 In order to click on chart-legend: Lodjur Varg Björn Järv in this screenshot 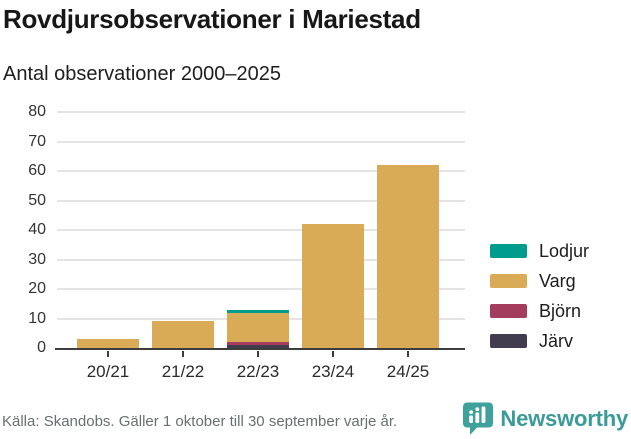, I will do `click(539, 296)`.